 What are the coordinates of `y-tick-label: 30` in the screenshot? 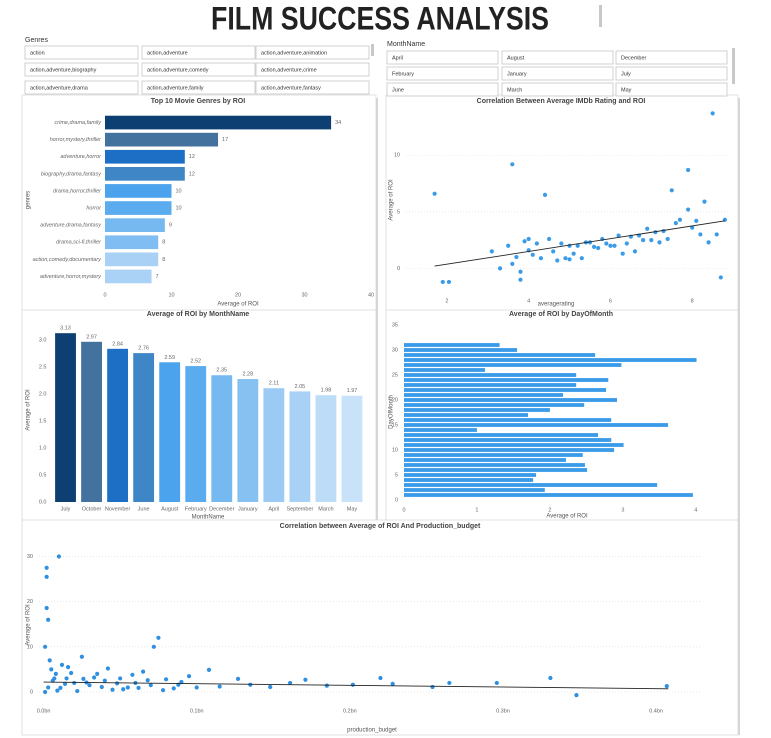 It's located at (30, 557).